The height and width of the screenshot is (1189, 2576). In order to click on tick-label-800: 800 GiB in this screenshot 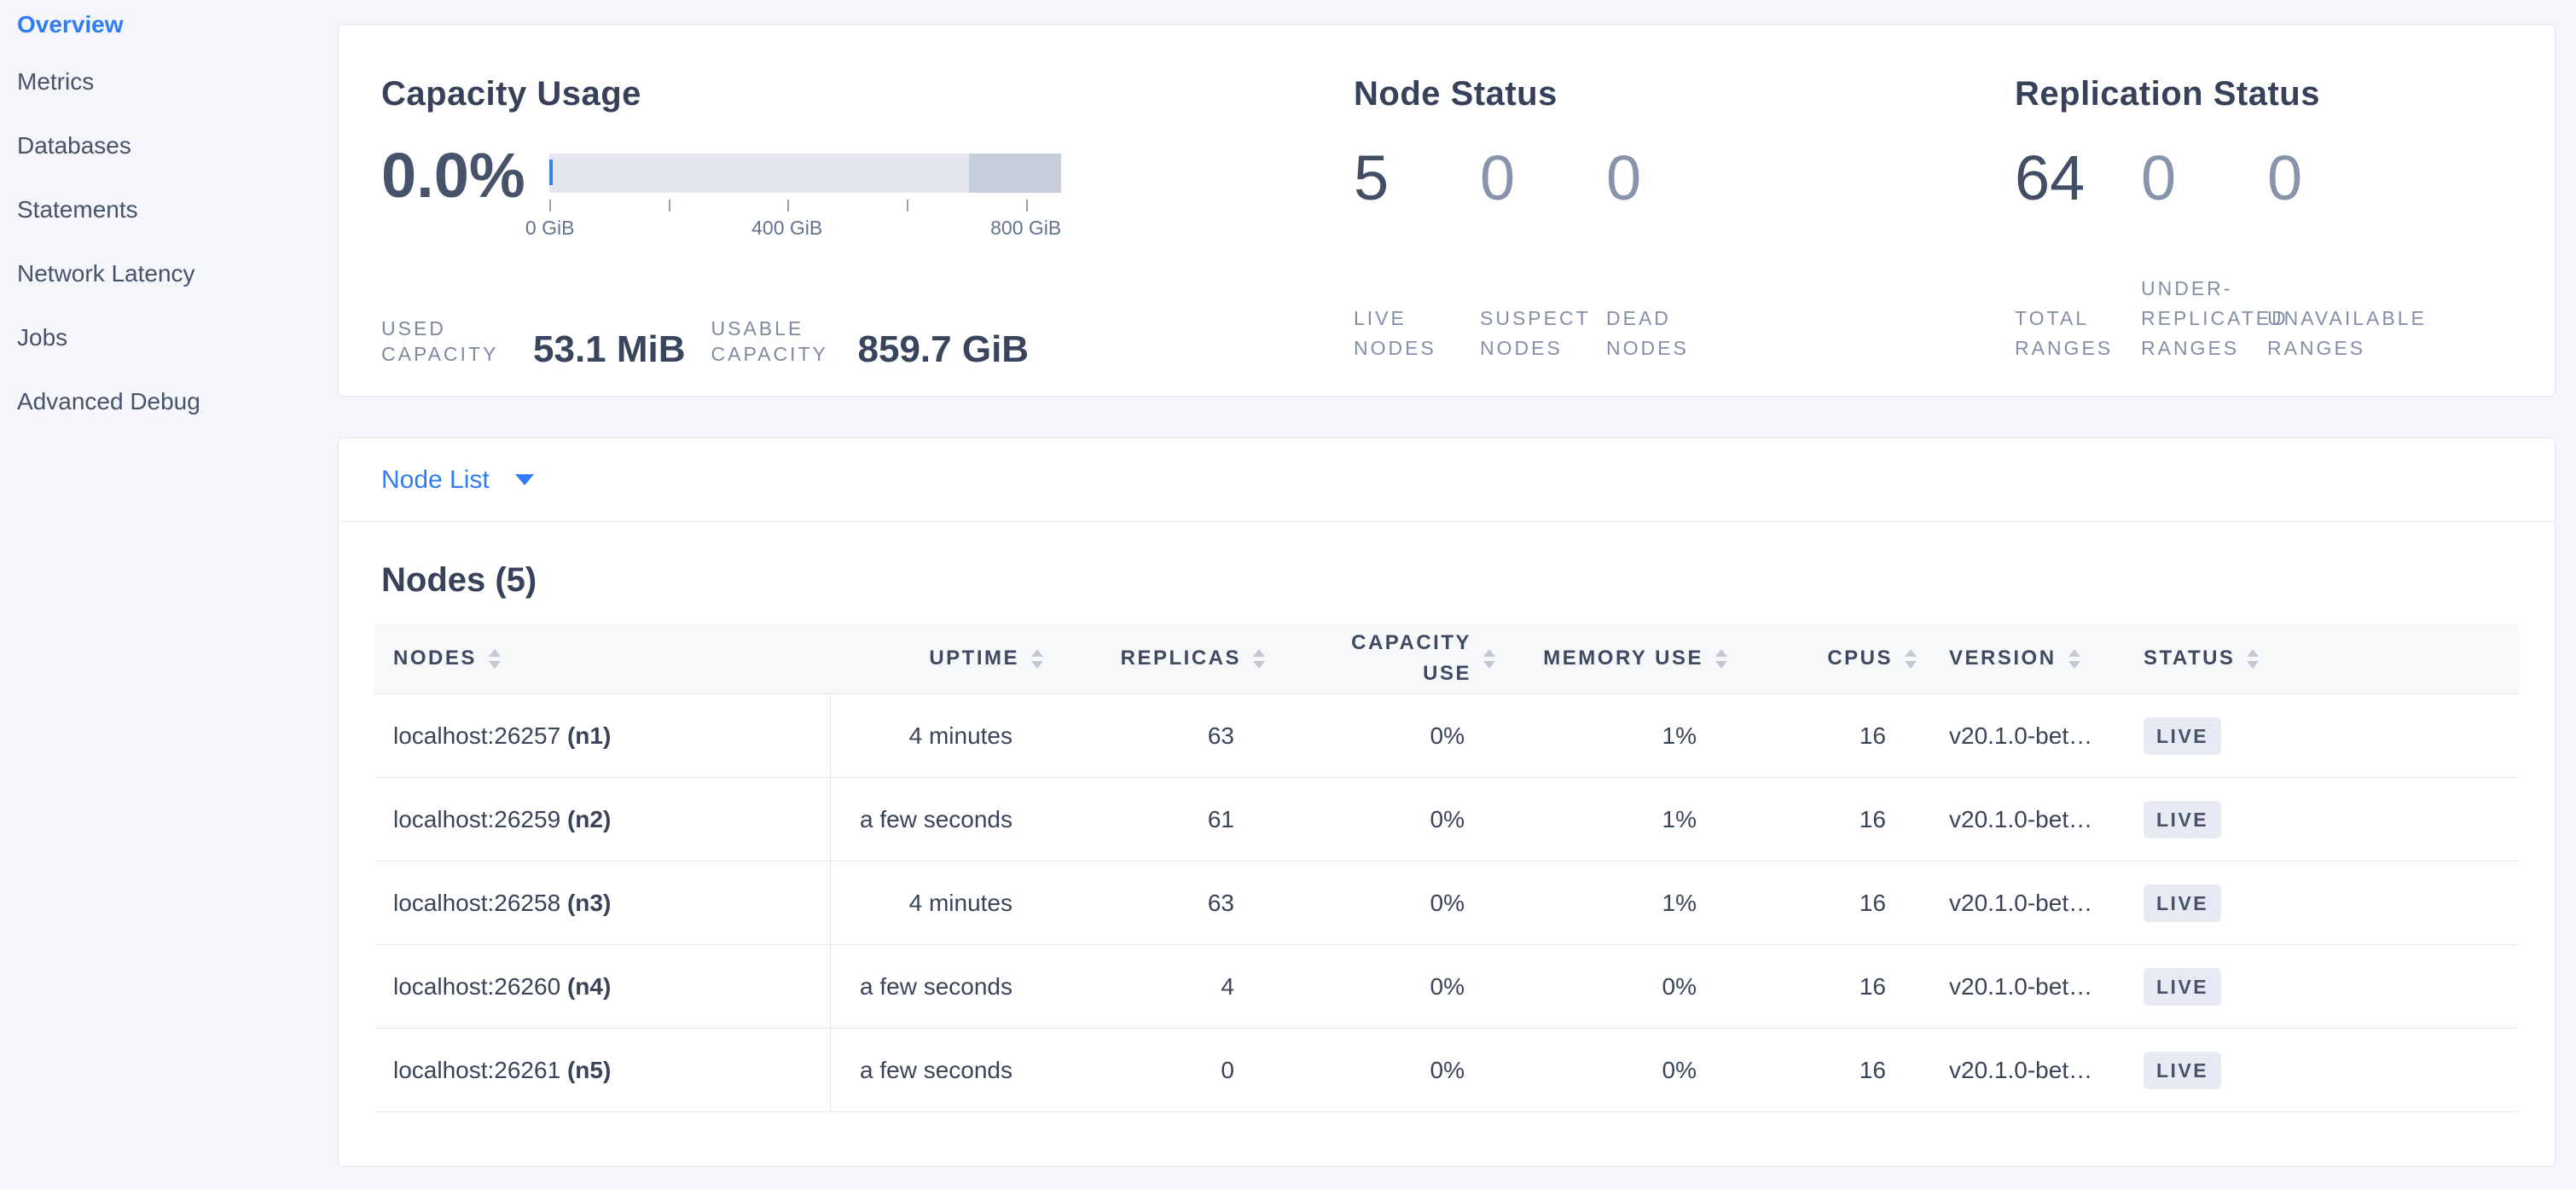, I will do `click(1026, 228)`.